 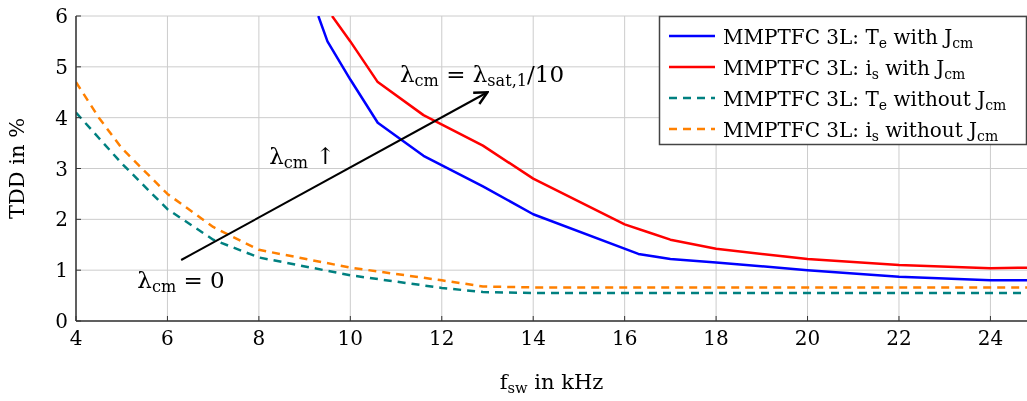 What do you see at coordinates (61, 168) in the screenshot?
I see `y-tick-label: 3` at bounding box center [61, 168].